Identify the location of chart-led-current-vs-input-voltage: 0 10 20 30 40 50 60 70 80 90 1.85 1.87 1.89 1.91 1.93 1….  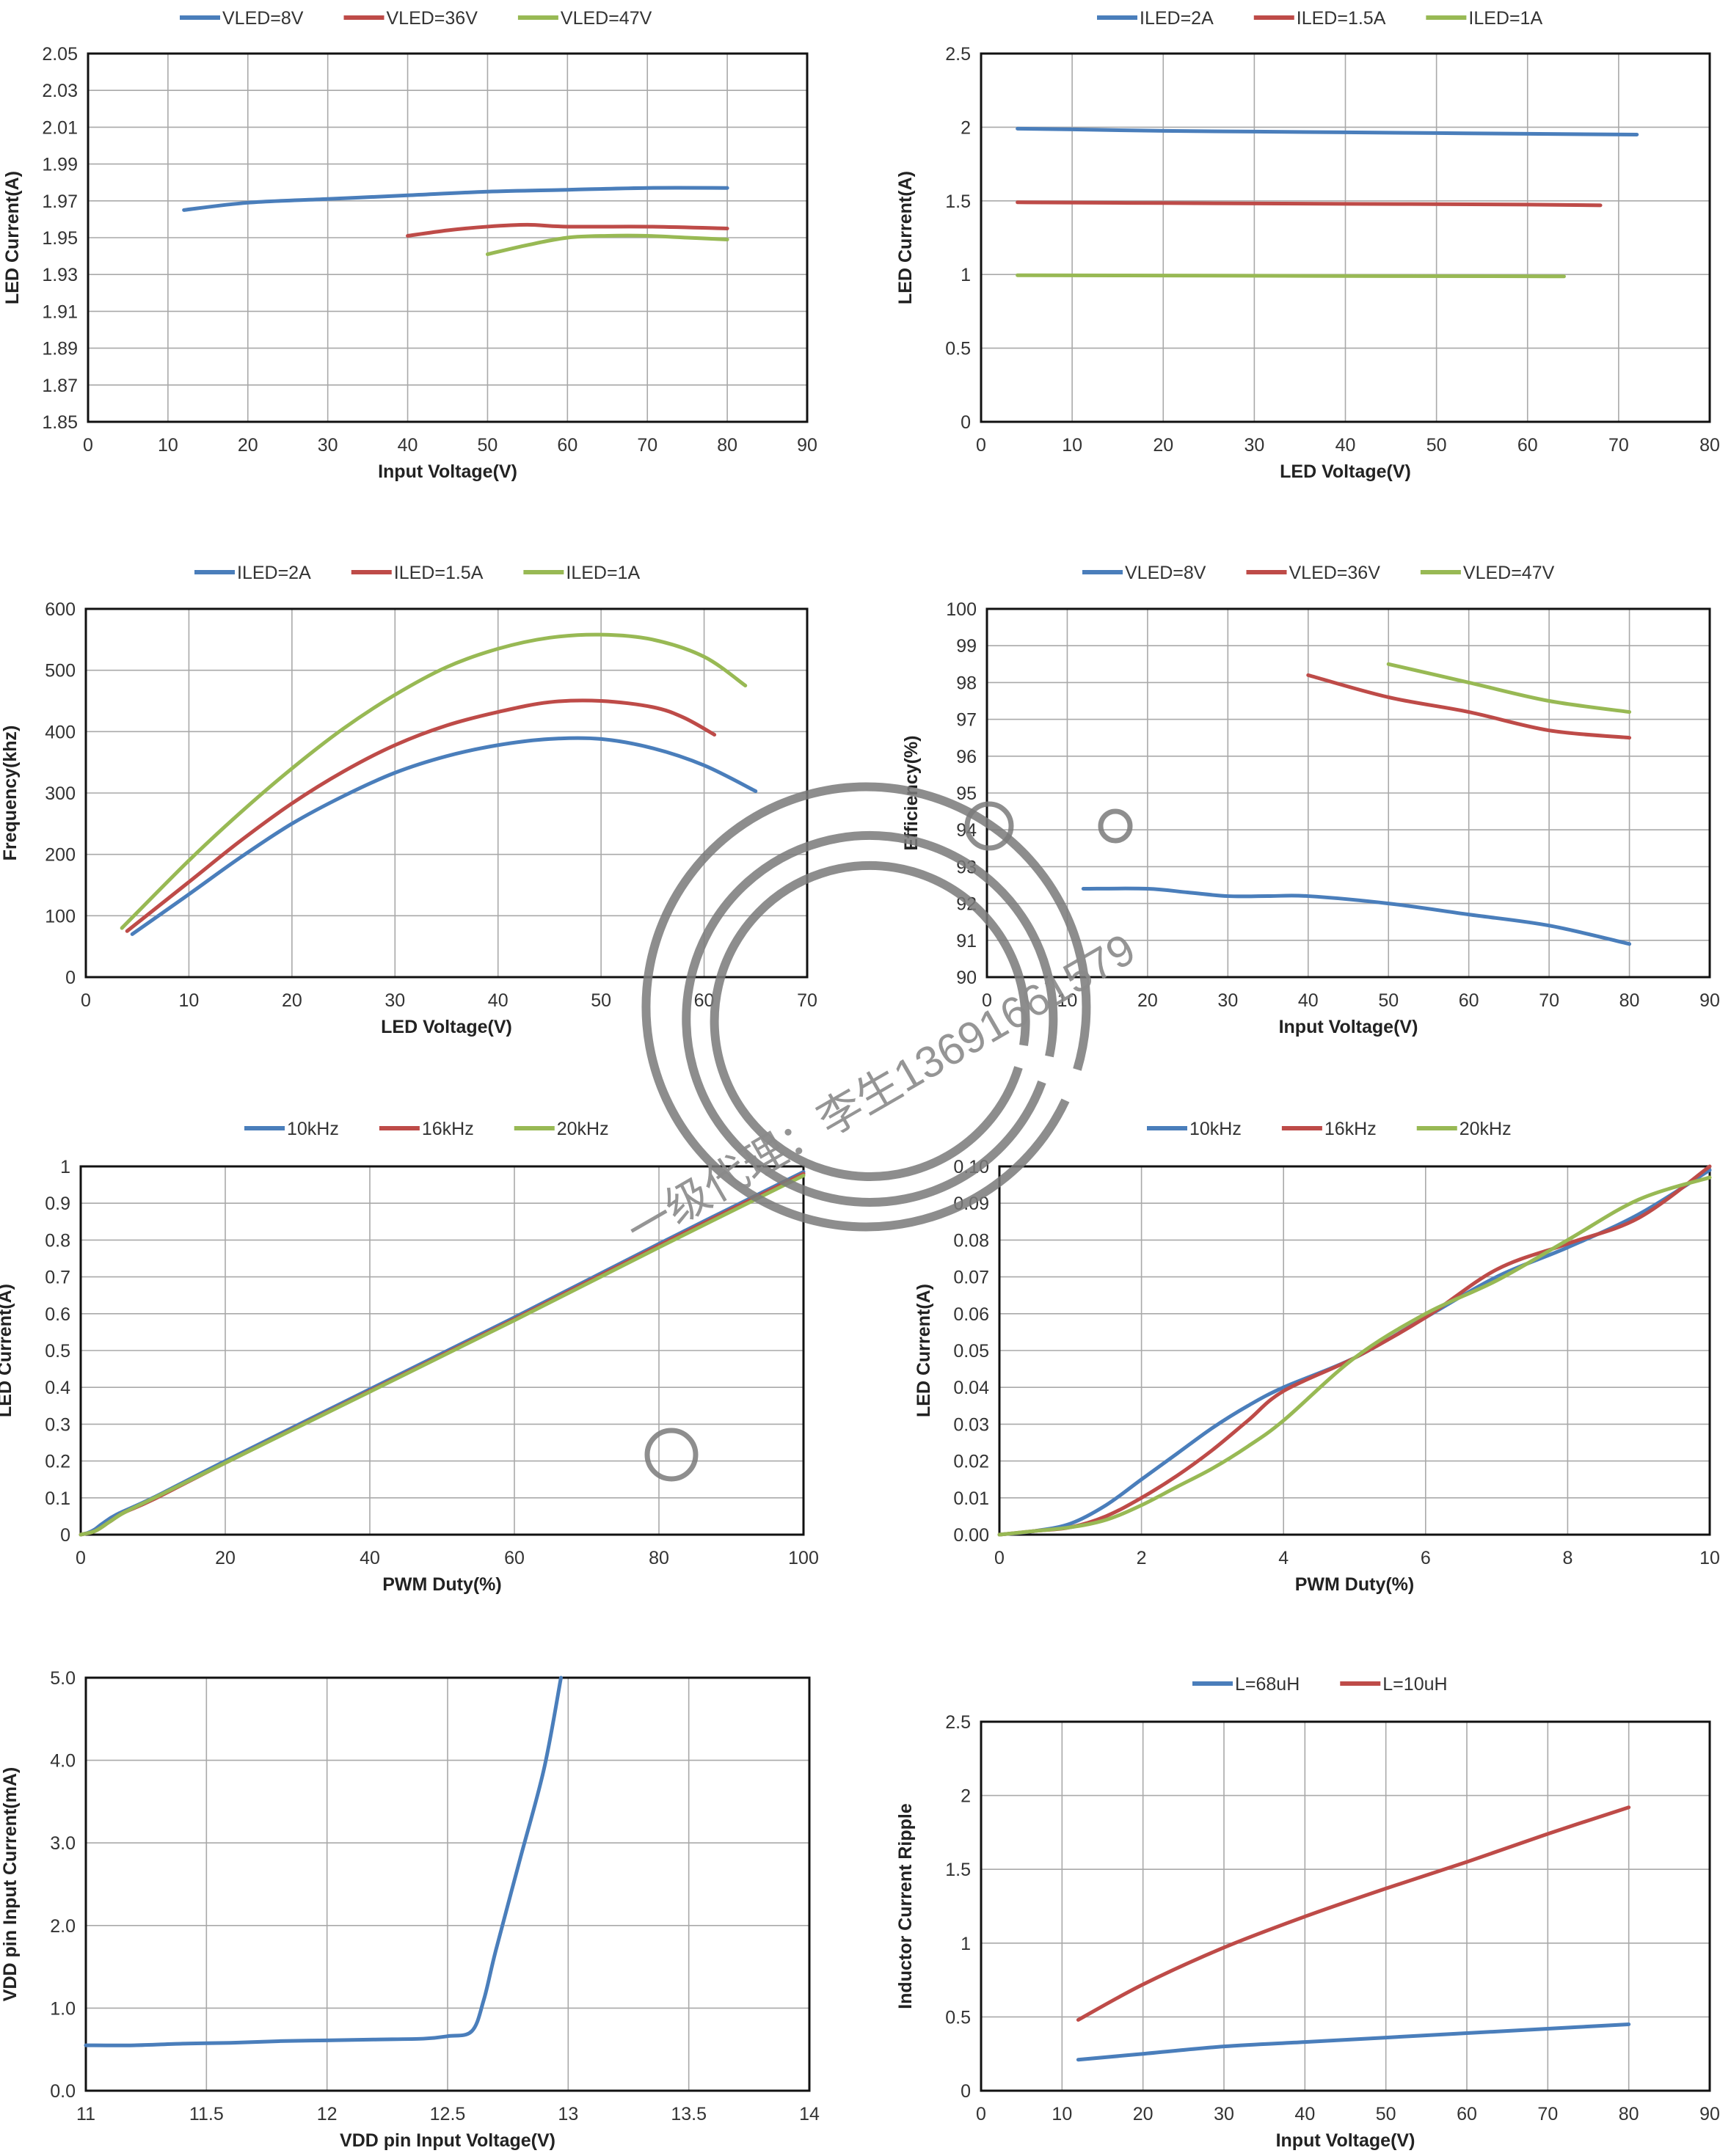
(409, 245).